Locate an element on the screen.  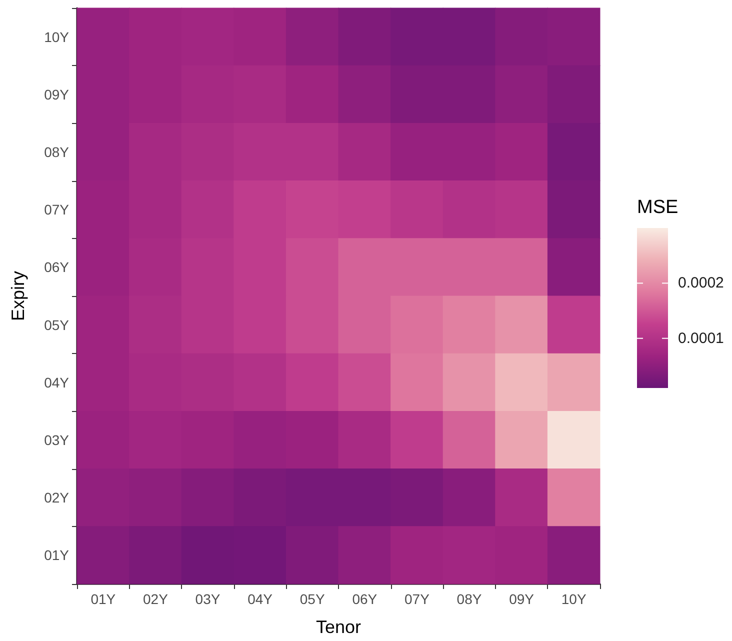
color-bar-label: 0.0002 is located at coordinates (701, 283).